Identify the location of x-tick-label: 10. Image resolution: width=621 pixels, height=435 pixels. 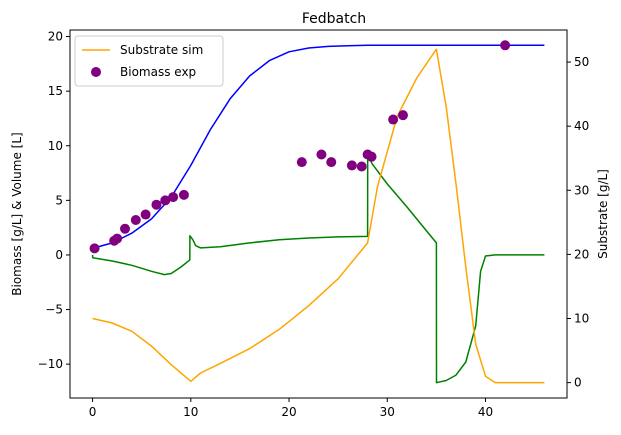
(190, 412).